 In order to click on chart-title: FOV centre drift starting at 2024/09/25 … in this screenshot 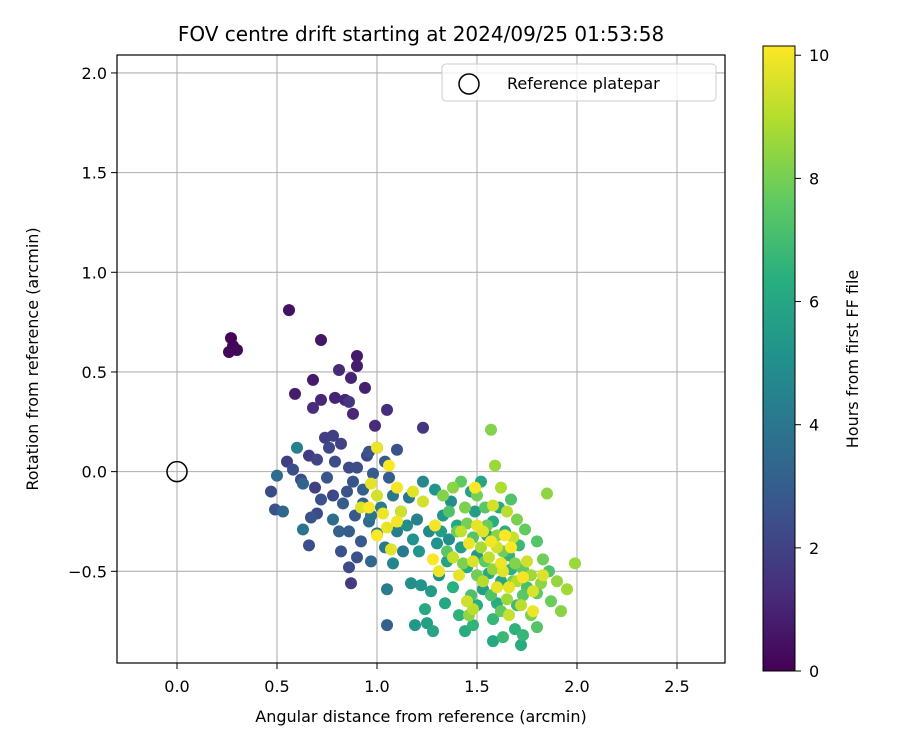, I will do `click(421, 34)`.